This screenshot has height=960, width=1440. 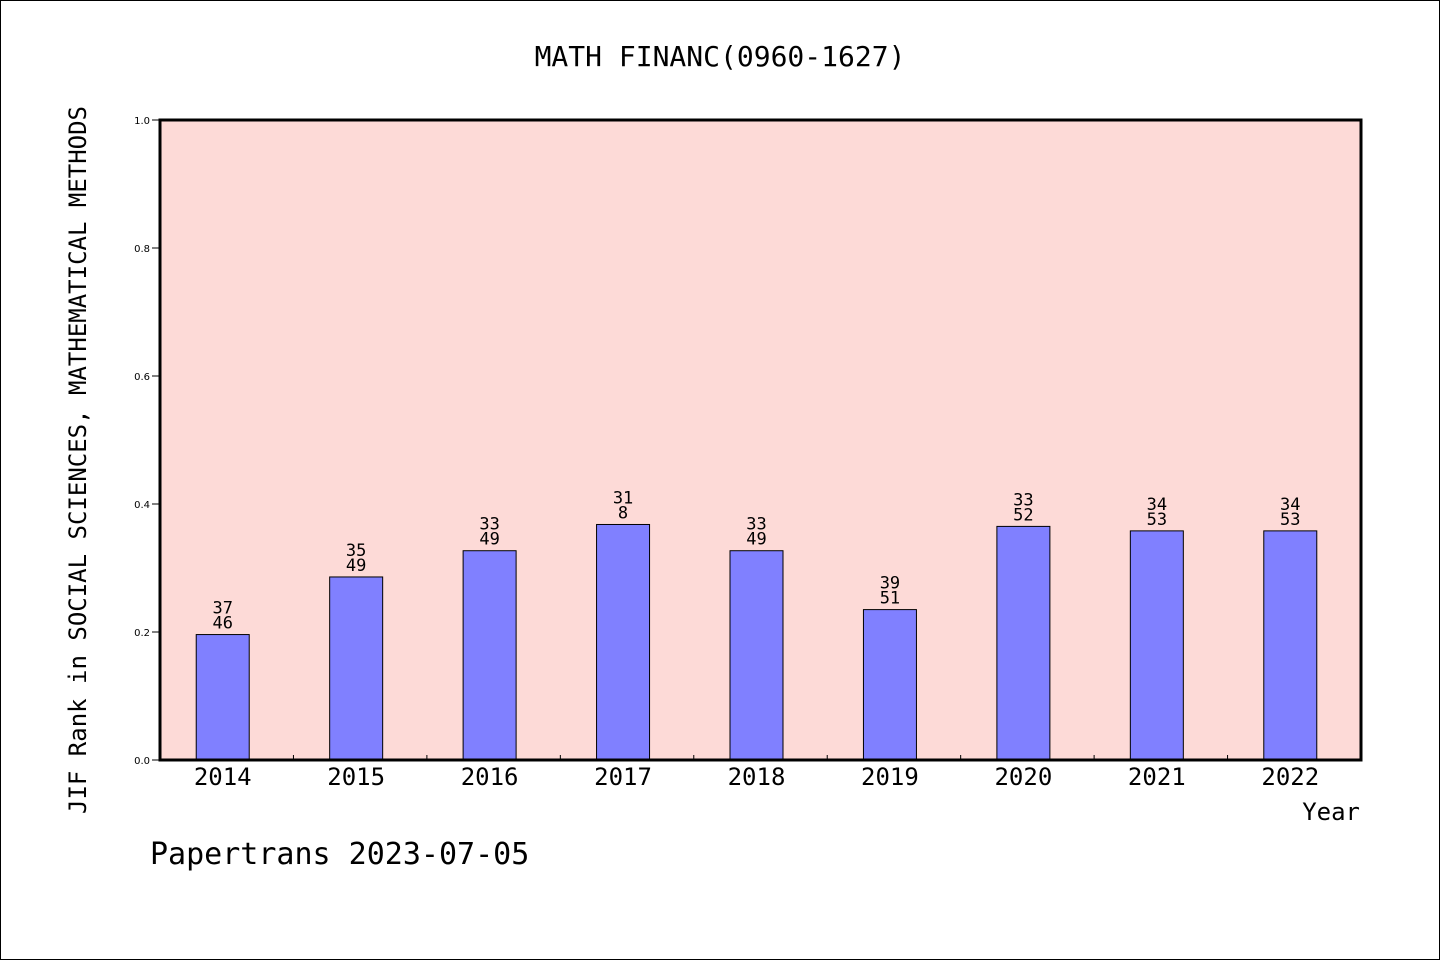 I want to click on bar-total-label: 51, so click(x=890, y=599).